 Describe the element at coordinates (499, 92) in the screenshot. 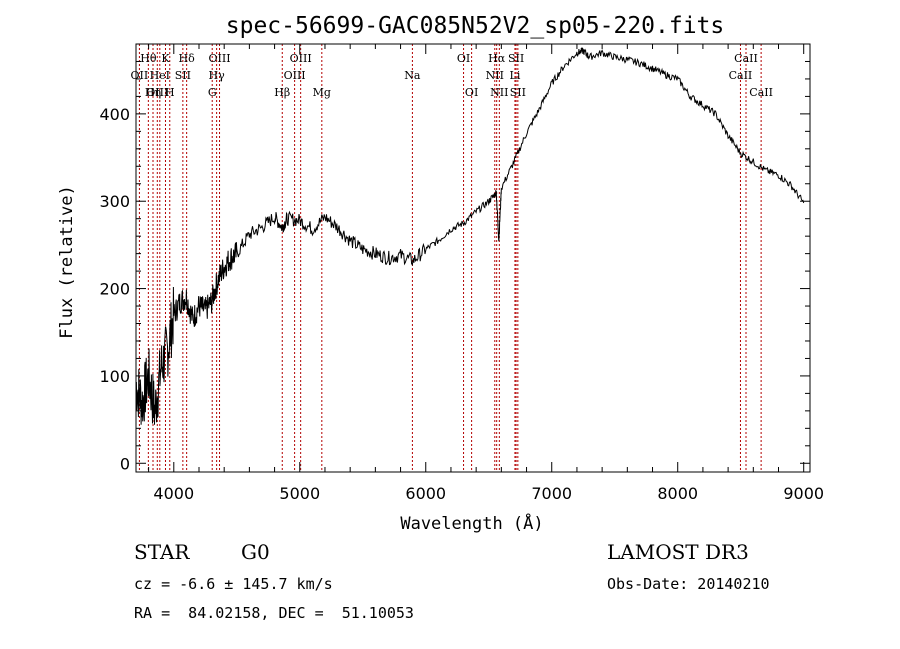

I see `line-label-21: NII` at that location.